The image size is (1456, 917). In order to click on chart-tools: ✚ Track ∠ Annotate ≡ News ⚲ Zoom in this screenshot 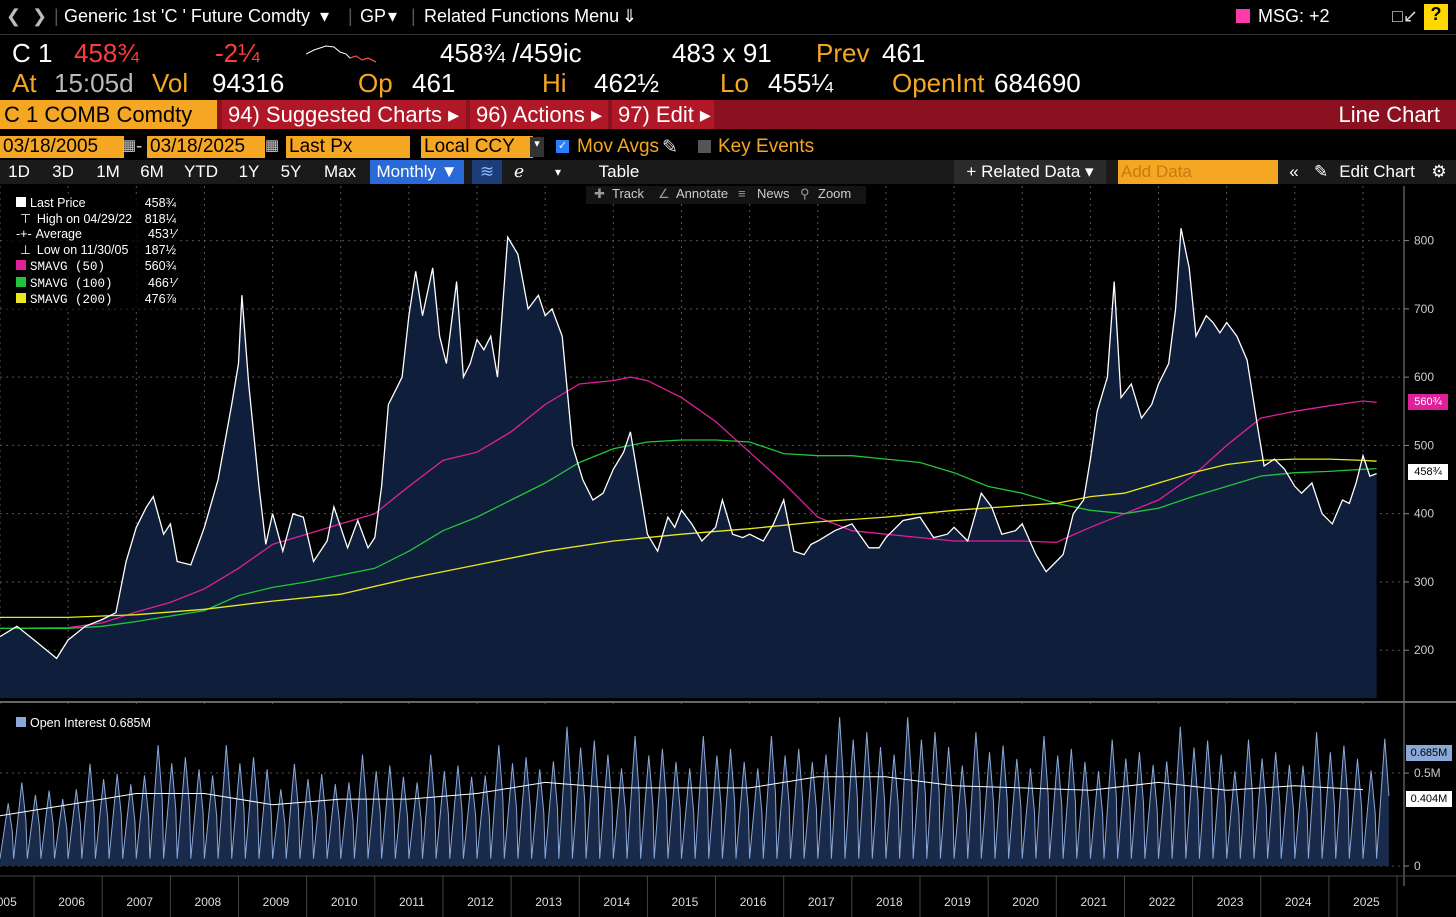, I will do `click(726, 195)`.